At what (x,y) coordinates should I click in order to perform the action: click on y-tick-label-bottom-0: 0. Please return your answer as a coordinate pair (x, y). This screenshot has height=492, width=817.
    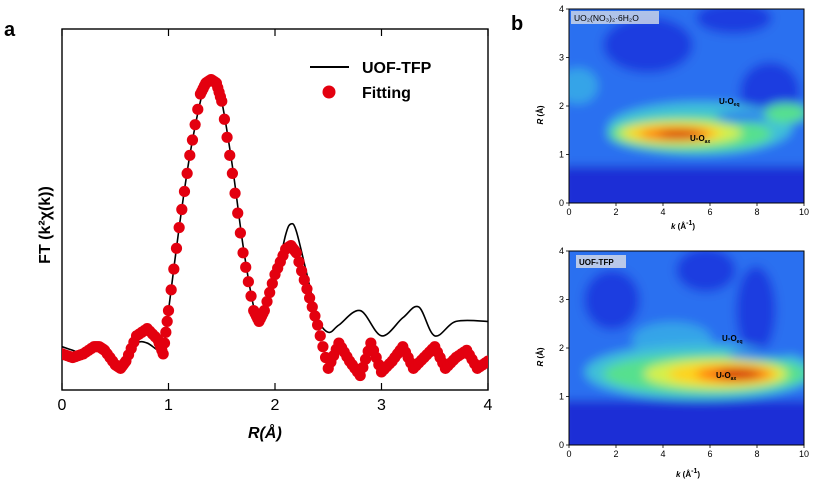
    Looking at the image, I should click on (561, 445).